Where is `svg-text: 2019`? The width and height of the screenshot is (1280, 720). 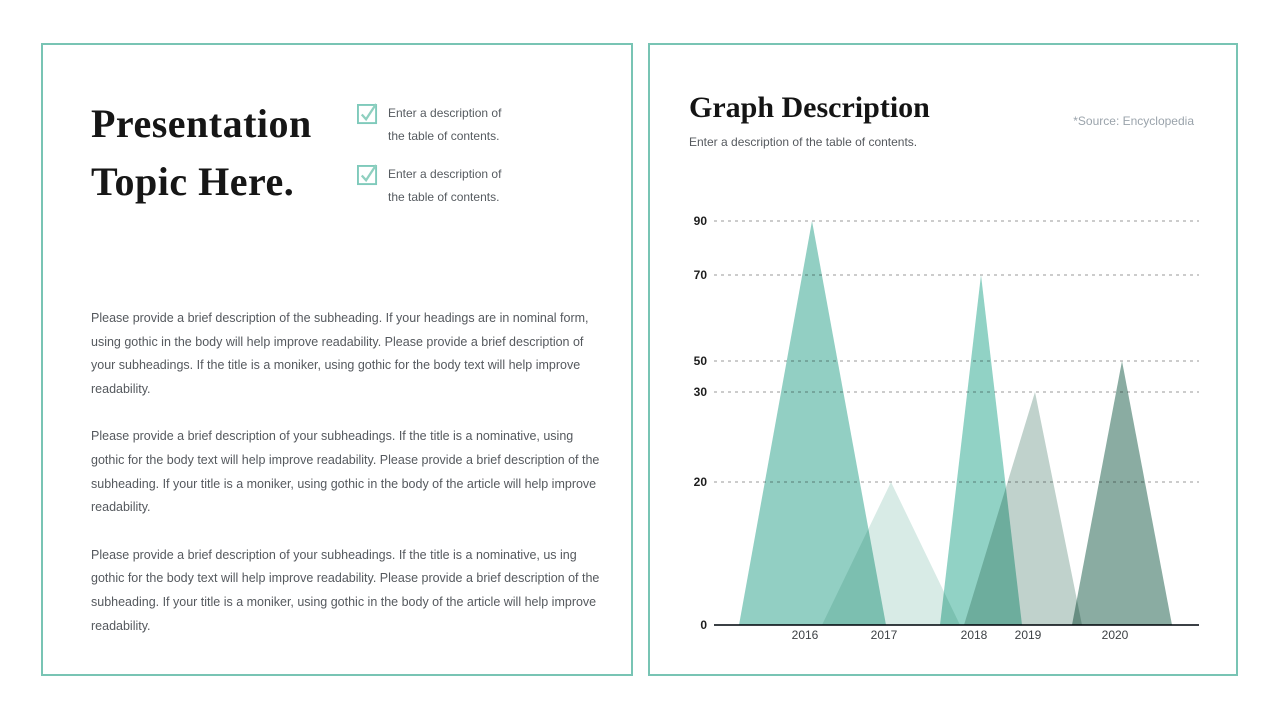 svg-text: 2019 is located at coordinates (1028, 635).